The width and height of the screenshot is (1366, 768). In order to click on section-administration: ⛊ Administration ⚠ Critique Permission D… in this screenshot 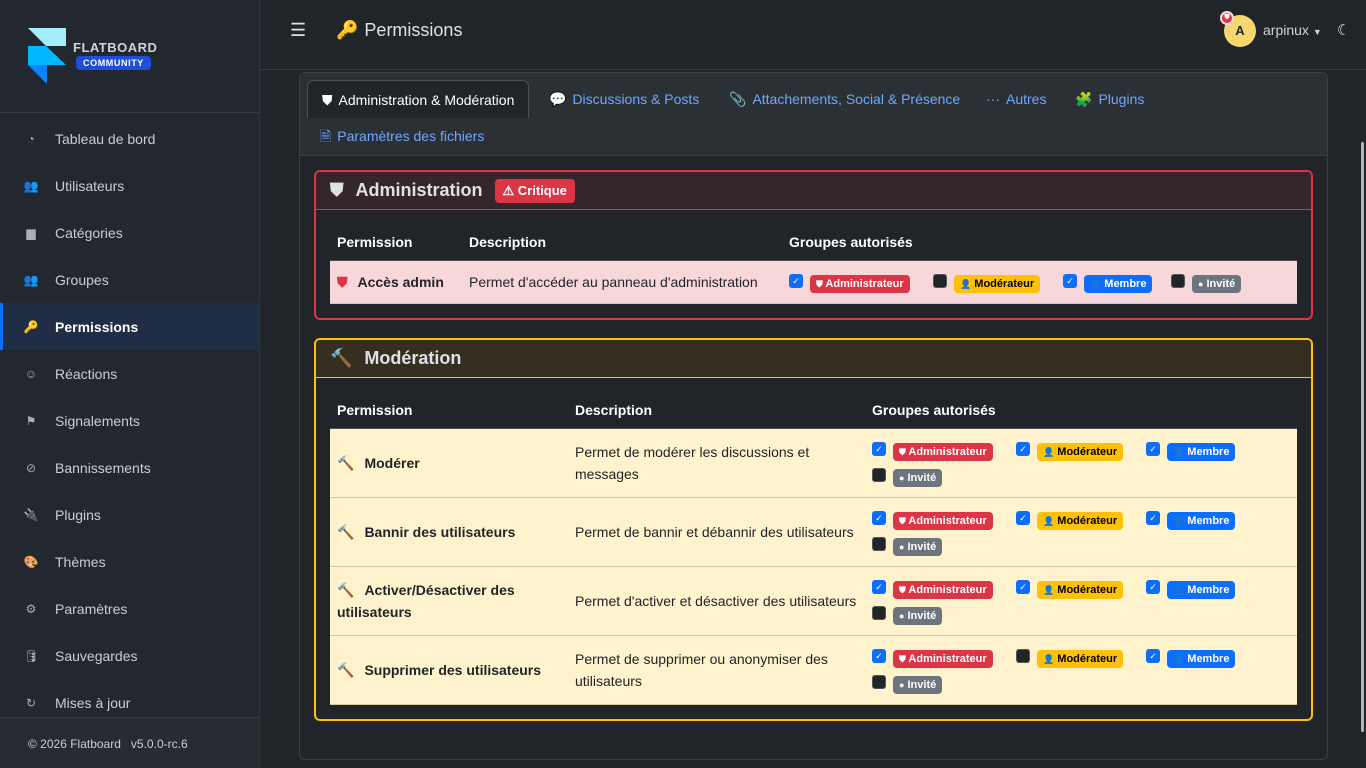, I will do `click(813, 245)`.